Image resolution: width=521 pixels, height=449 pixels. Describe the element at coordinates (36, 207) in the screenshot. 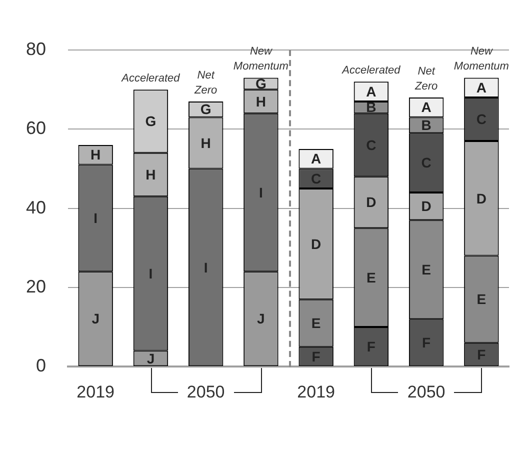

I see `y-tick-label: 40` at that location.